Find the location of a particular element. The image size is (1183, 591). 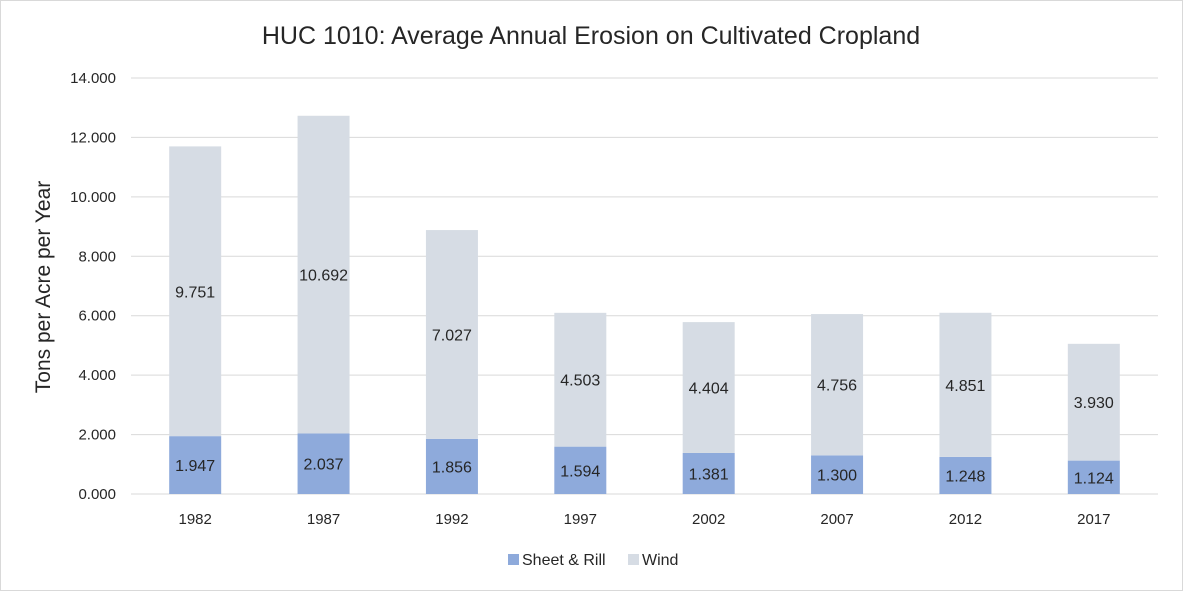

bar-wind-2012 is located at coordinates (965, 384).